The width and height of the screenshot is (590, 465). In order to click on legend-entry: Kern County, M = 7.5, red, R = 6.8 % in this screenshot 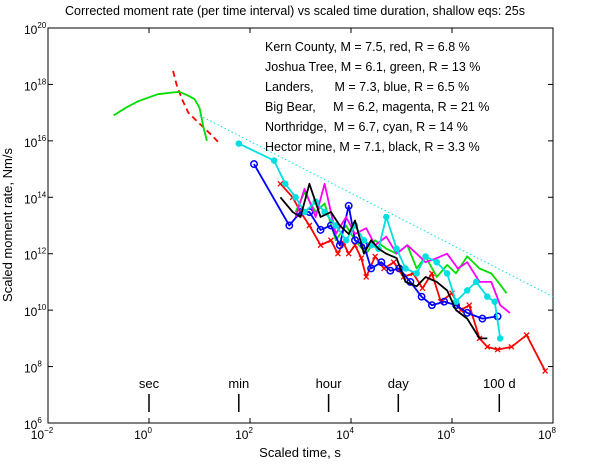, I will do `click(367, 47)`.